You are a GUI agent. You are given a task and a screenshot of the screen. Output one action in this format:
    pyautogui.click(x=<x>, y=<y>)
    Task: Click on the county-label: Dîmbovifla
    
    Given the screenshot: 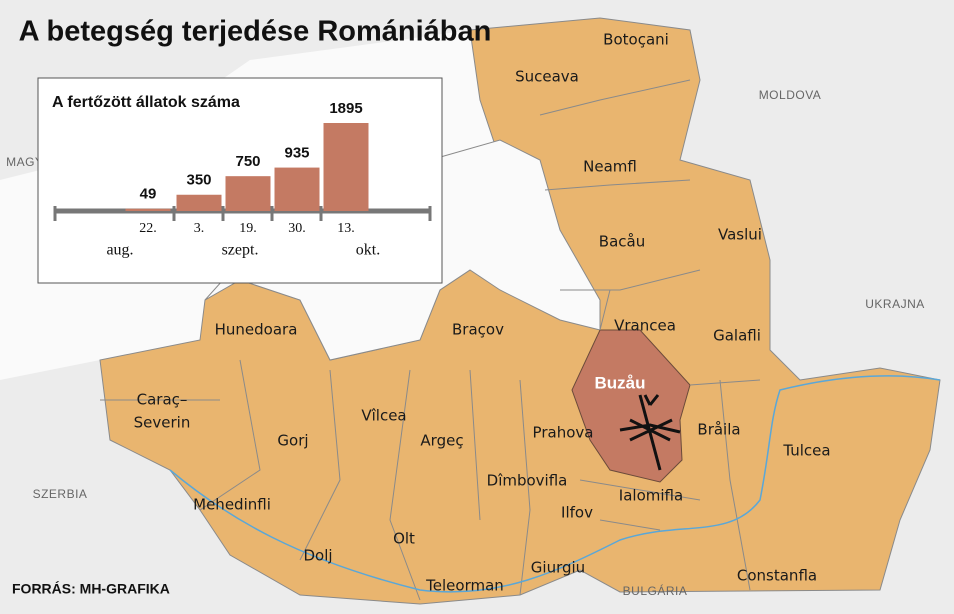 What is the action you would take?
    pyautogui.click(x=527, y=481)
    